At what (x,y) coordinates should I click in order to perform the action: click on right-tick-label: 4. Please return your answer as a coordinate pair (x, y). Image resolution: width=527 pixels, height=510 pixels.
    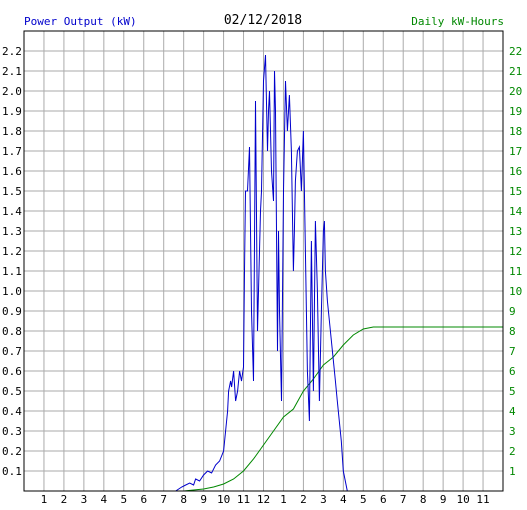
    Looking at the image, I should click on (512, 411).